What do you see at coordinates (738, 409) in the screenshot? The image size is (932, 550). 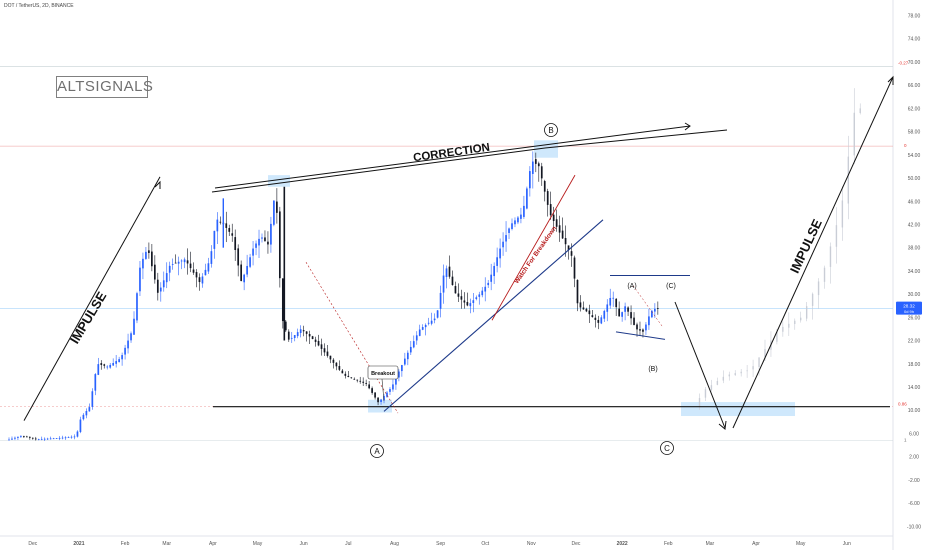 I see `zone-box-target` at bounding box center [738, 409].